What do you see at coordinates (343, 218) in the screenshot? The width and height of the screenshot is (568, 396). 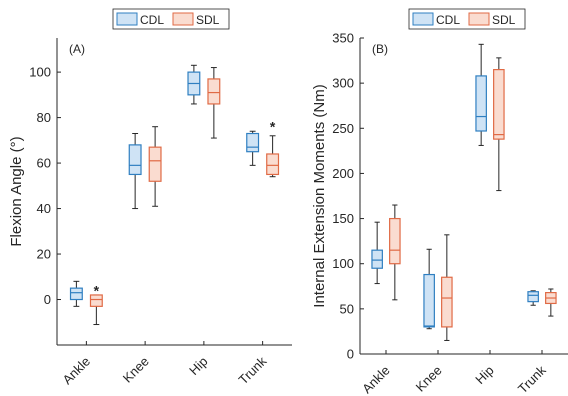 I see `y-tick-label: 150` at bounding box center [343, 218].